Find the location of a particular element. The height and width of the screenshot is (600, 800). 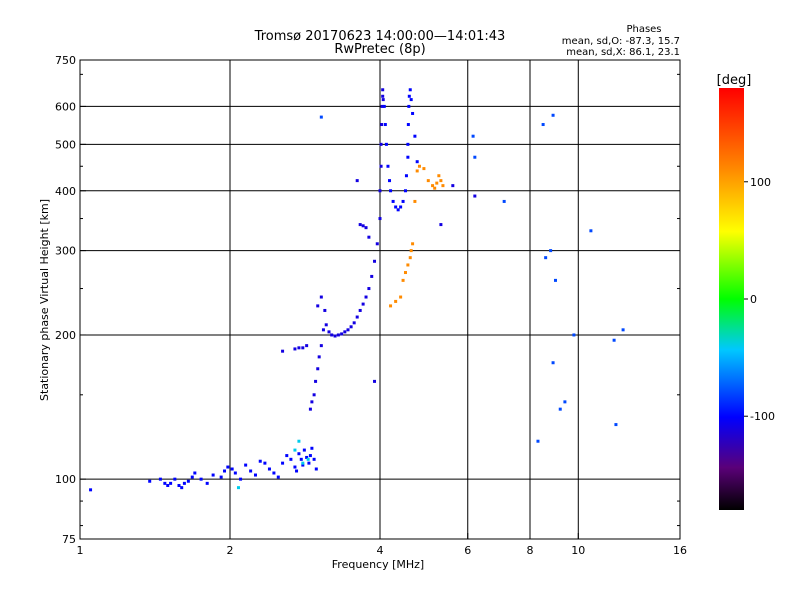

phases-label: Phases is located at coordinates (643, 29).